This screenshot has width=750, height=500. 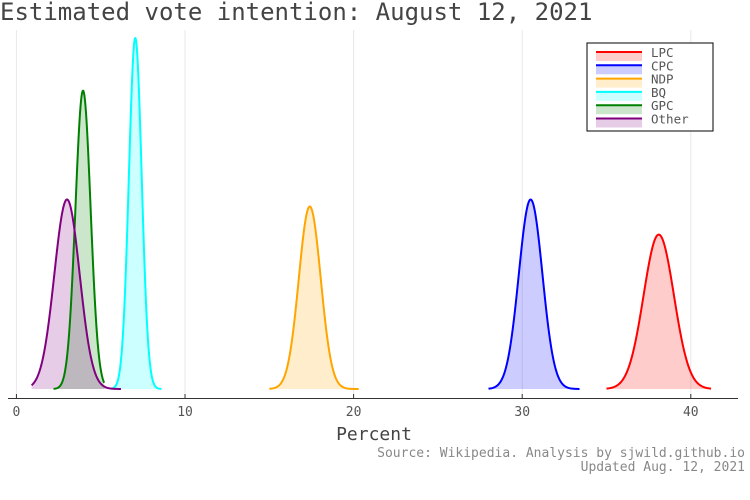 What do you see at coordinates (619, 83) in the screenshot?
I see `legend-swatch-ndp` at bounding box center [619, 83].